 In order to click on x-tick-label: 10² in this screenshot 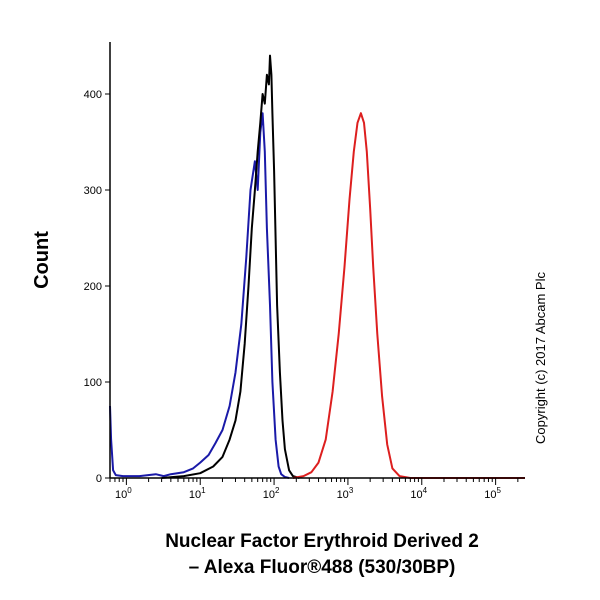, I will do `click(271, 493)`.